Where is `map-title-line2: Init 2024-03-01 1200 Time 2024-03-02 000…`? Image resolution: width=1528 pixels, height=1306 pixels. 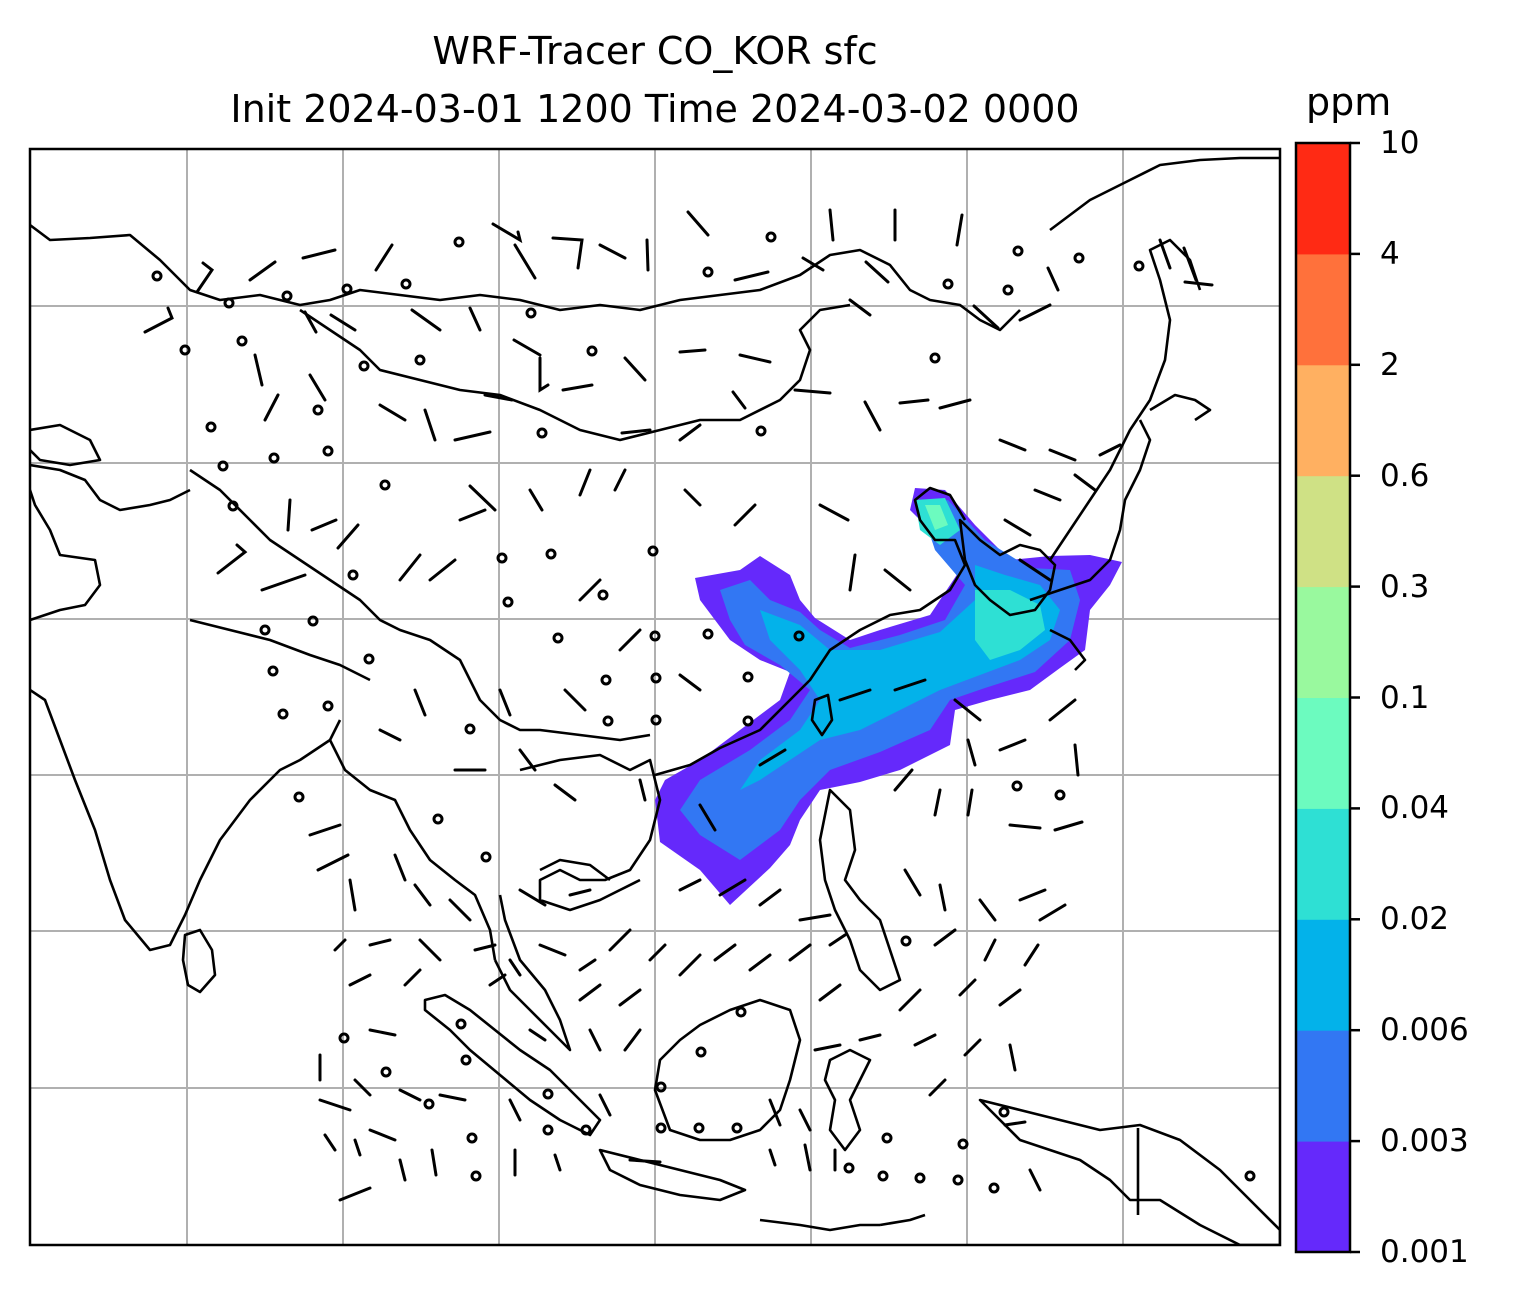
map-title-line2: Init 2024-03-01 1200 Time 2024-03-02 000… is located at coordinates (655, 109).